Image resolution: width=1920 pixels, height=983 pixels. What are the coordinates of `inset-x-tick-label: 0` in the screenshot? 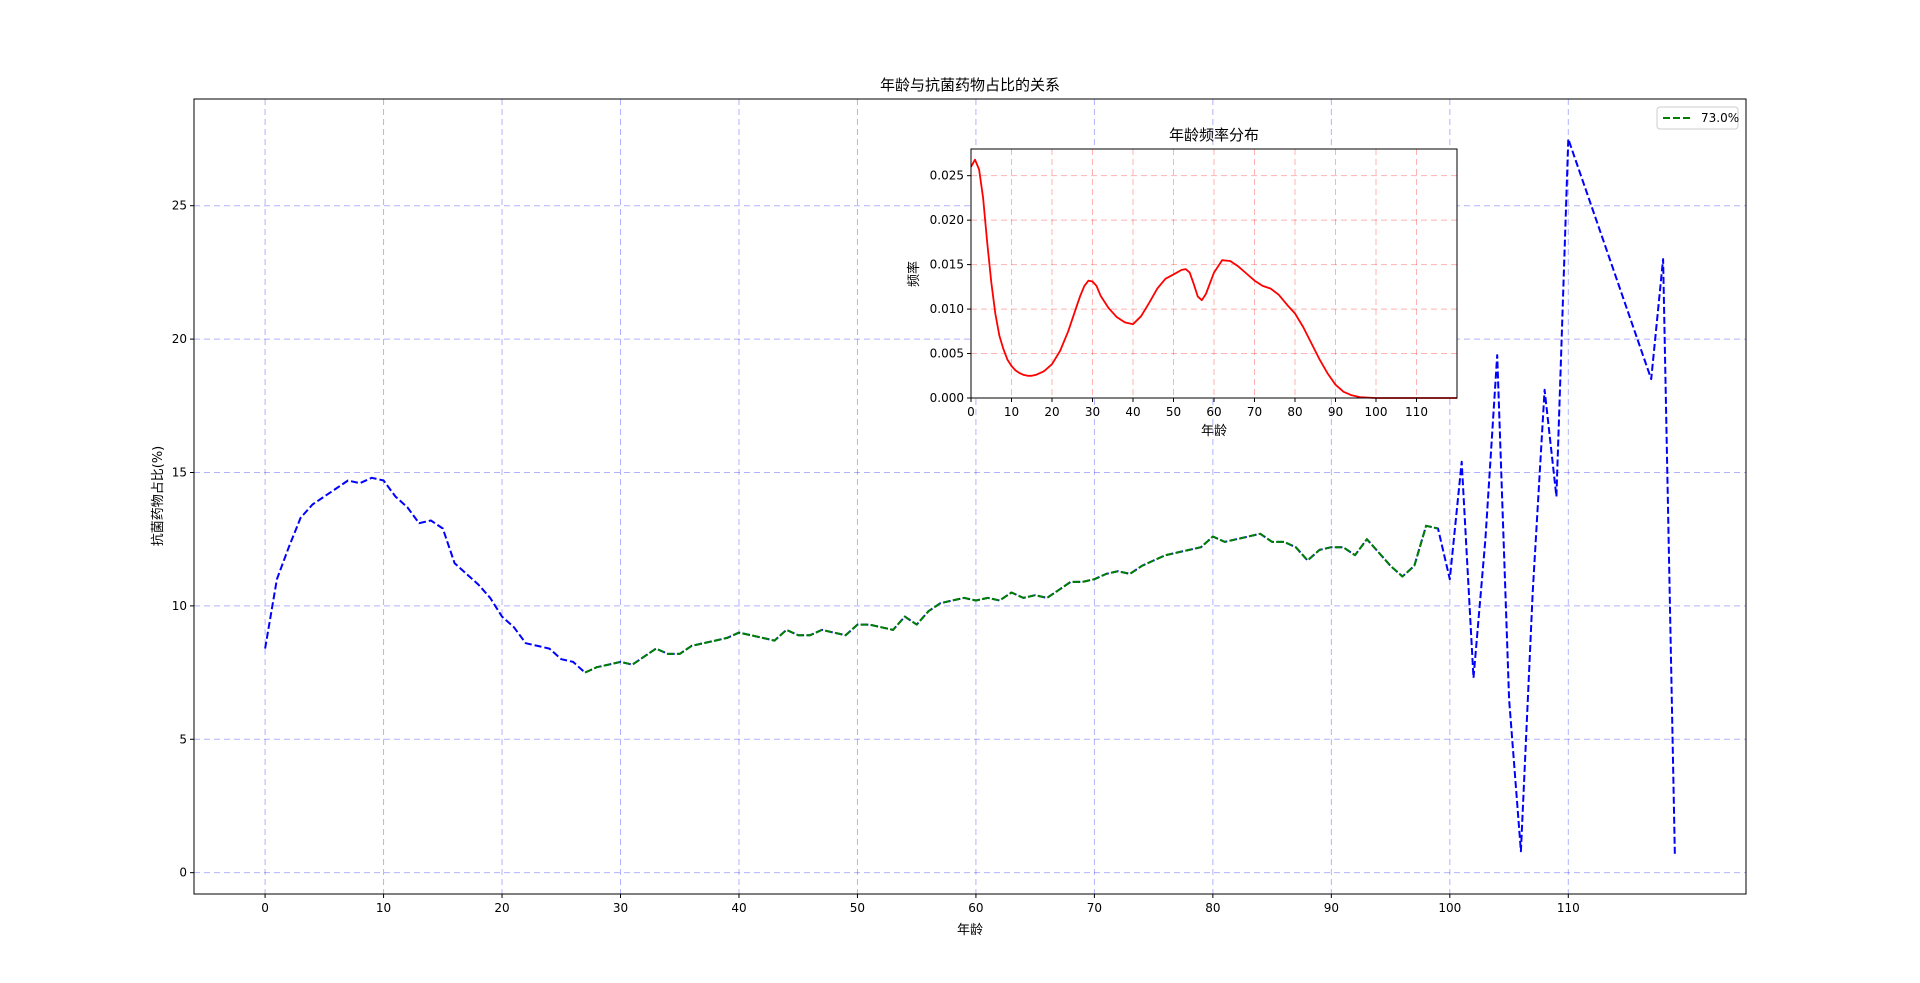 It's located at (971, 412).